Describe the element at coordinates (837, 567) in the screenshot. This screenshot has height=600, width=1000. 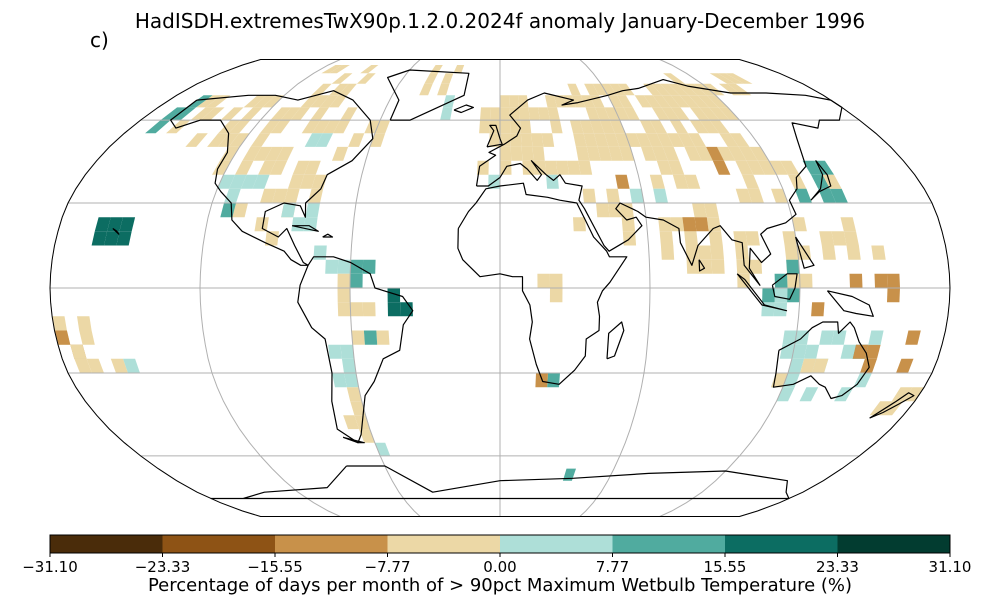
I see `colorbar-tick-label: 23.33` at that location.